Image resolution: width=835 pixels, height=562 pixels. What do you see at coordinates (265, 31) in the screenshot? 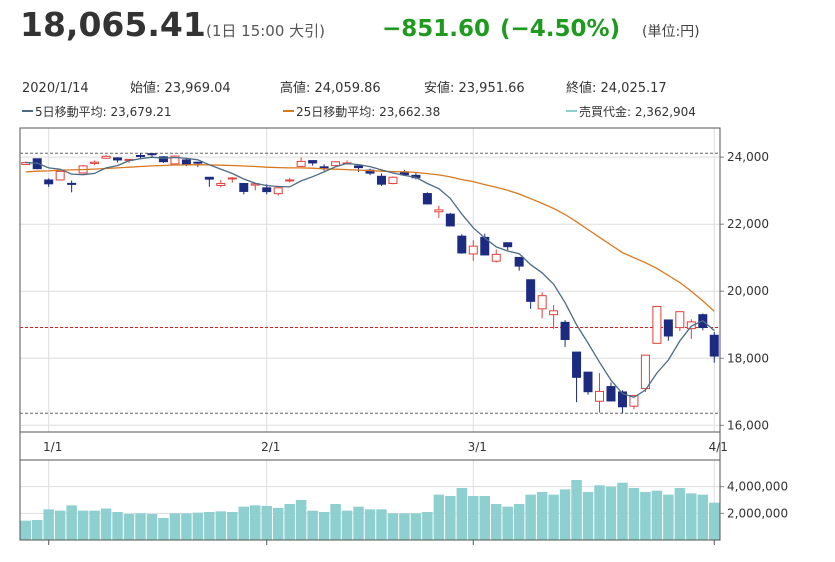
I see `time: (1日 15:00 大引)` at bounding box center [265, 31].